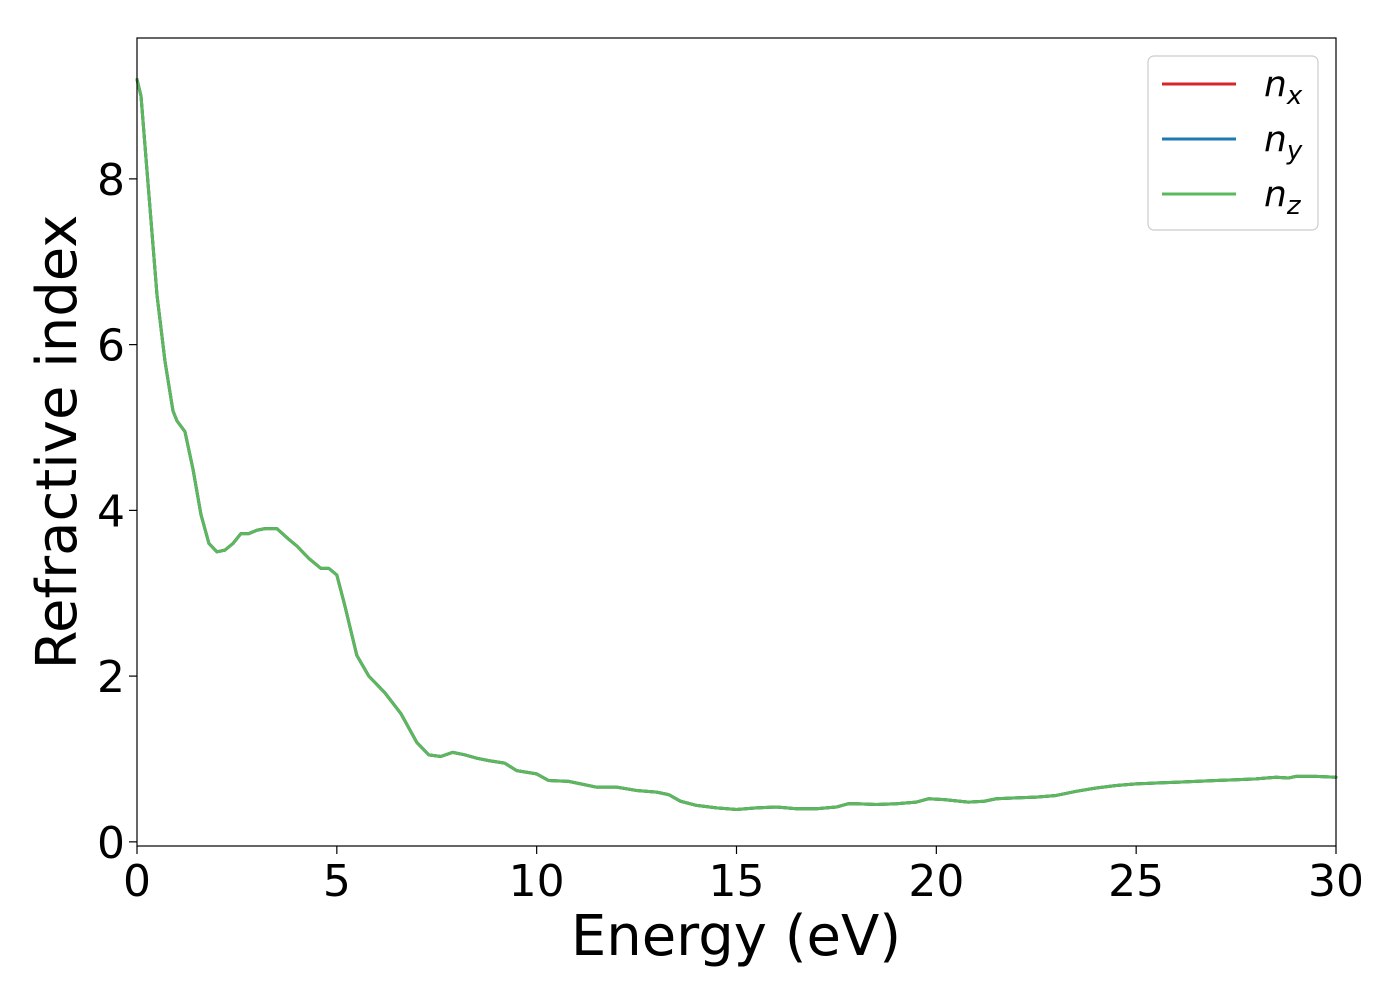  Describe the element at coordinates (537, 881) in the screenshot. I see `x-tick-label: 10` at that location.